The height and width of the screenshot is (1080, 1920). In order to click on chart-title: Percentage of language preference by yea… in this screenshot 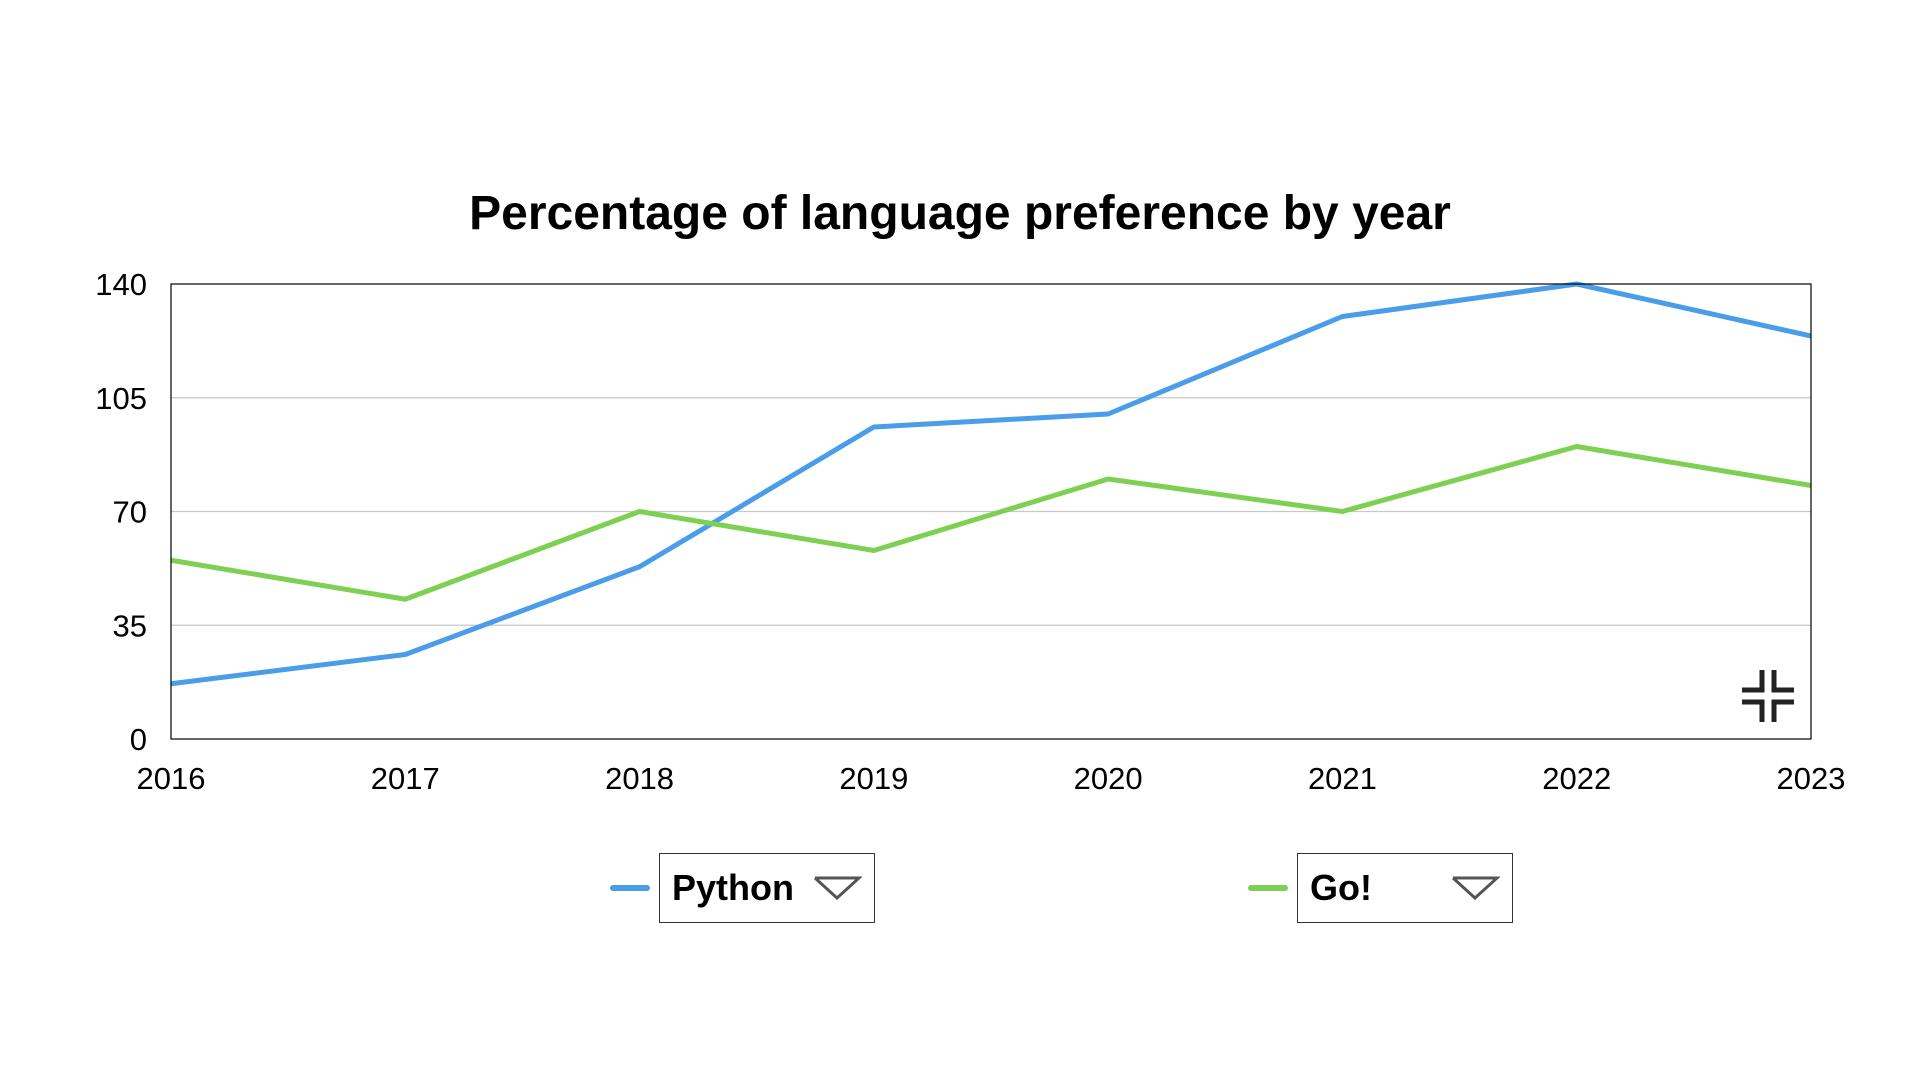, I will do `click(960, 213)`.